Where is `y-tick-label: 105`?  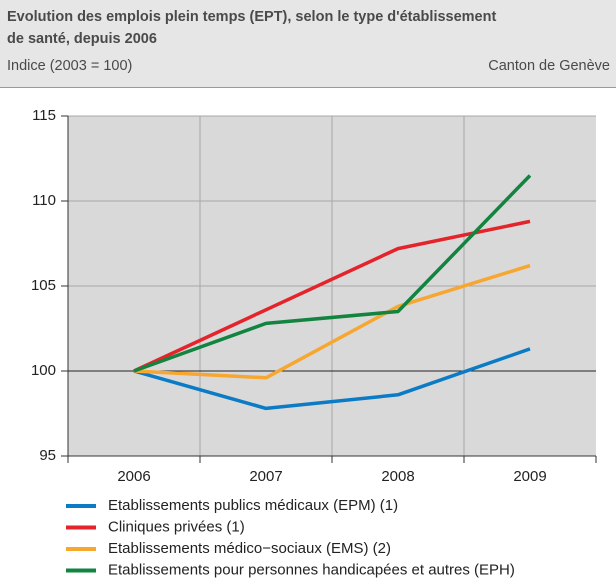 y-tick-label: 105 is located at coordinates (43, 285).